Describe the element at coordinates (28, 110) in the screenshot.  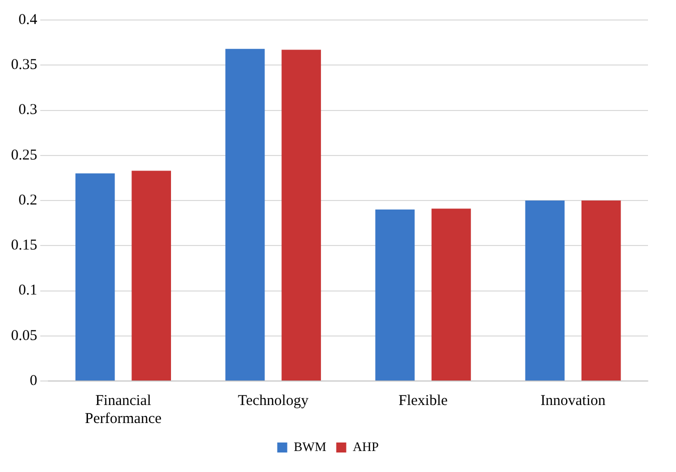
I see `y-tick-label: 0.3` at that location.